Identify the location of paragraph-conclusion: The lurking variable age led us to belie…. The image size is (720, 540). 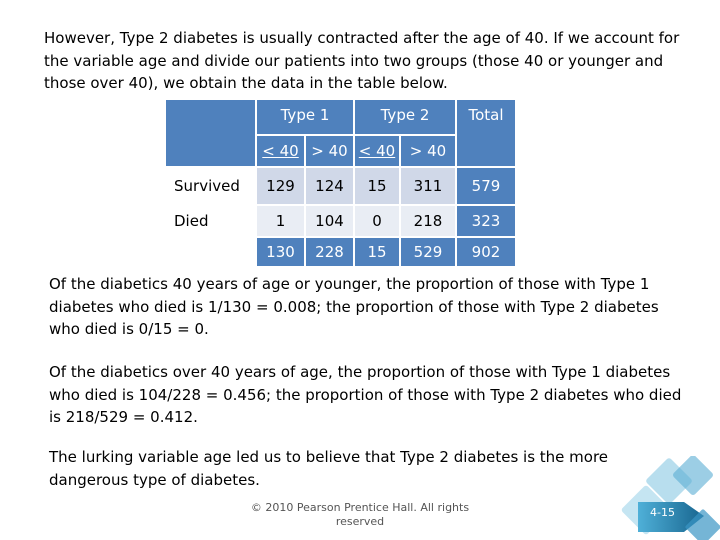
(329, 468).